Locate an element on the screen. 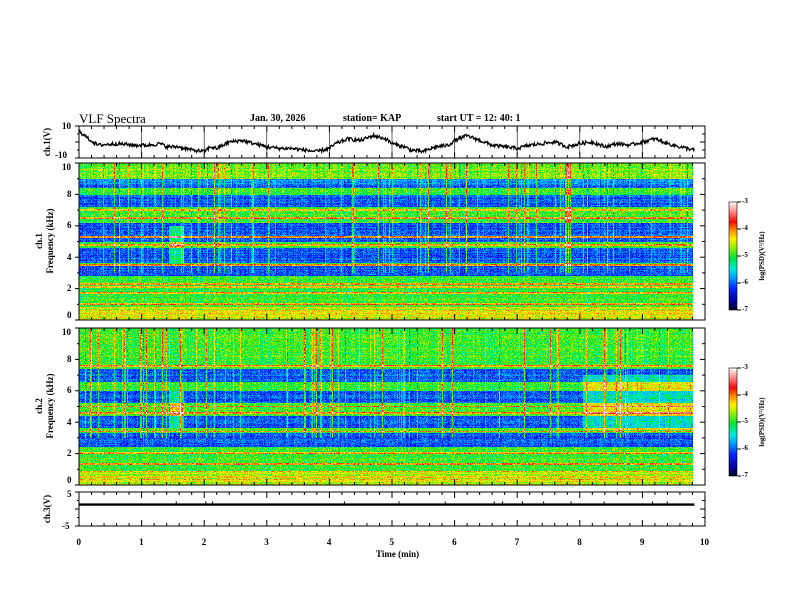  time-tick-label: 9 is located at coordinates (642, 542).